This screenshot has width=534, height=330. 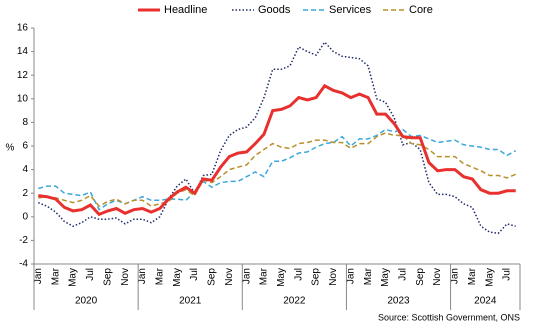 I want to click on legend-label: Headline, so click(x=185, y=10).